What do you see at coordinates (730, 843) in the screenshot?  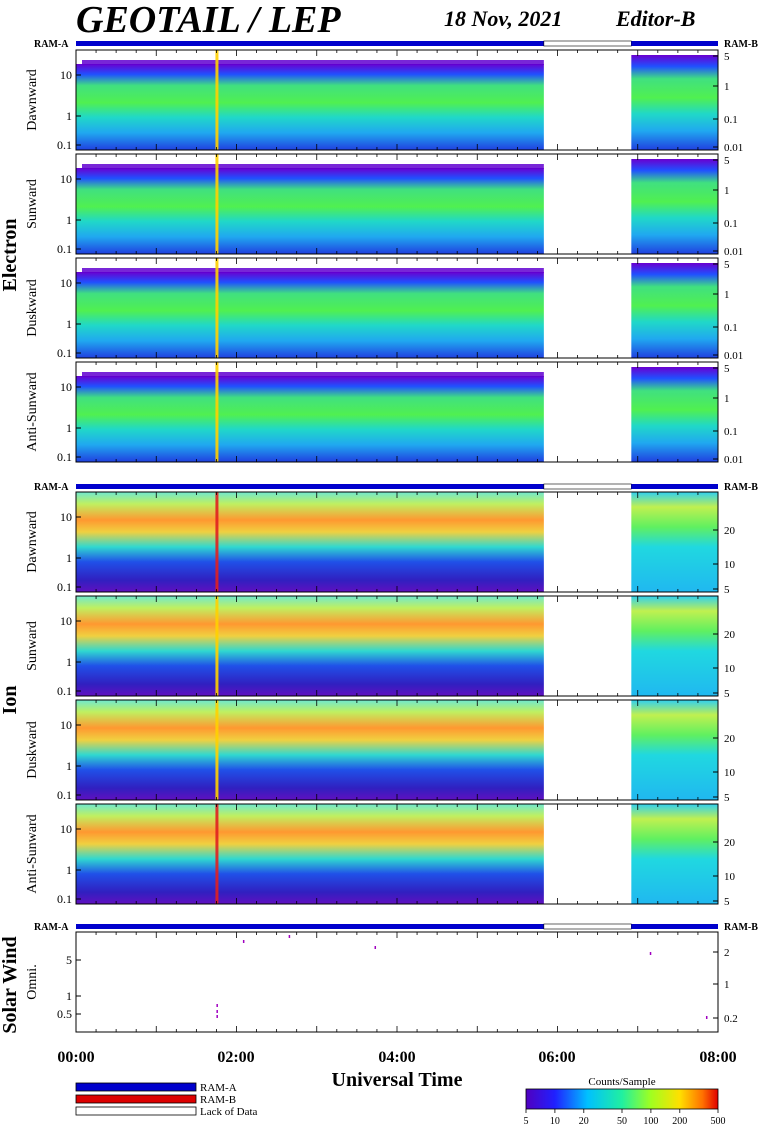 I see `right-tick-label: 20` at bounding box center [730, 843].